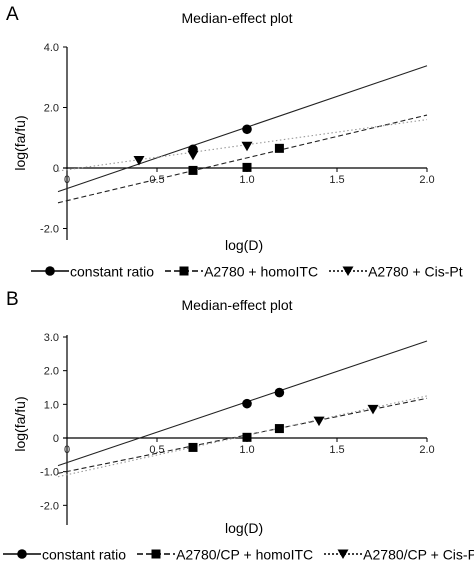 The height and width of the screenshot is (567, 474). Describe the element at coordinates (237, 18) in the screenshot. I see `panel-a-title: Median-effect plot` at that location.